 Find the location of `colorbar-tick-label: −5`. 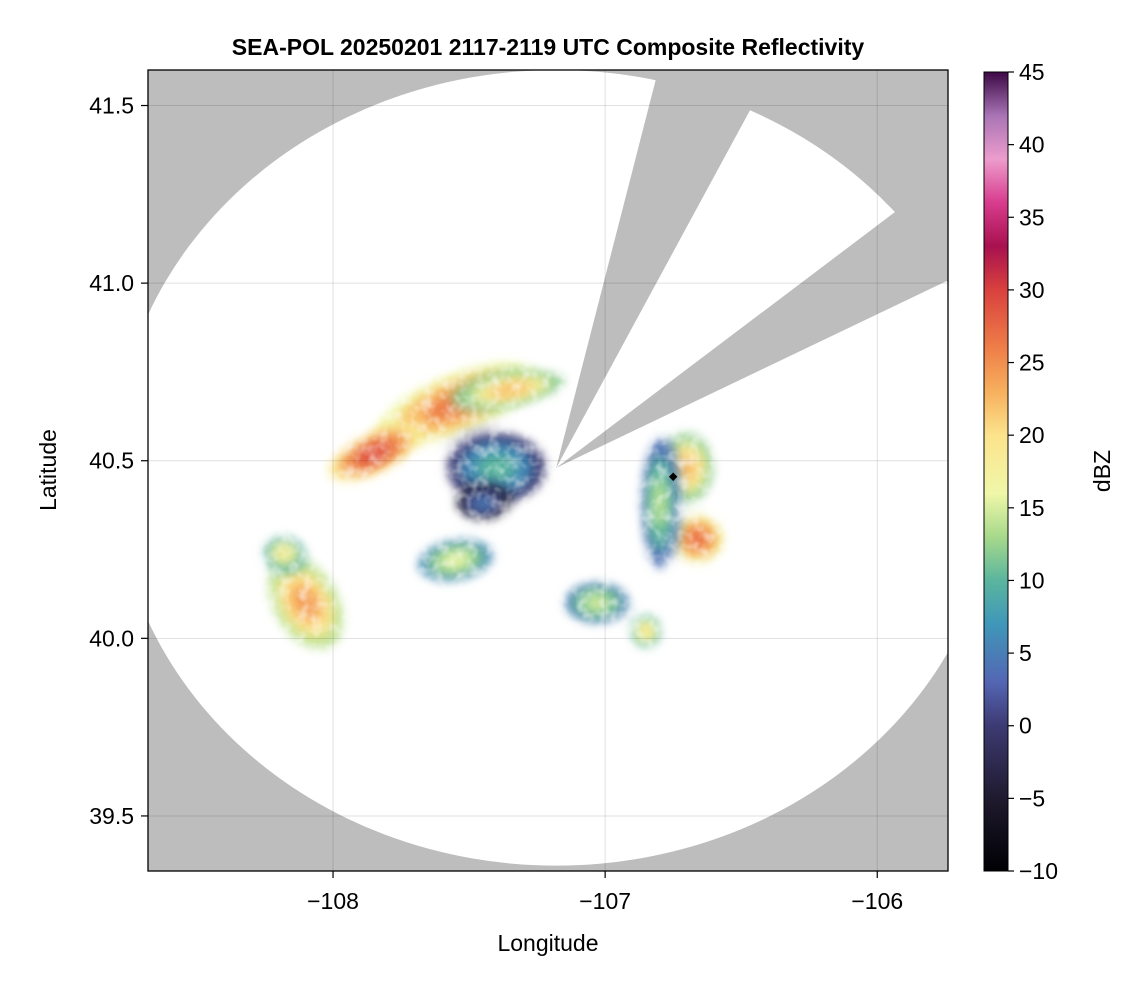

colorbar-tick-label: −5 is located at coordinates (1032, 798).